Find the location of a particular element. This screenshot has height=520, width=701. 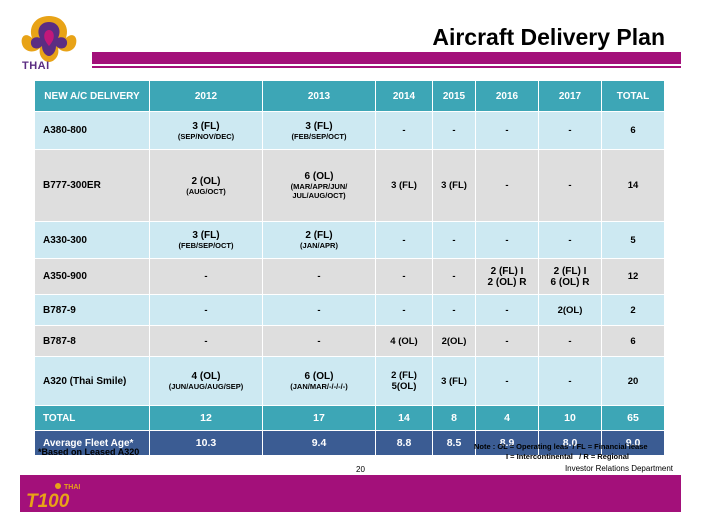

total-cell: 8 is located at coordinates (454, 418).